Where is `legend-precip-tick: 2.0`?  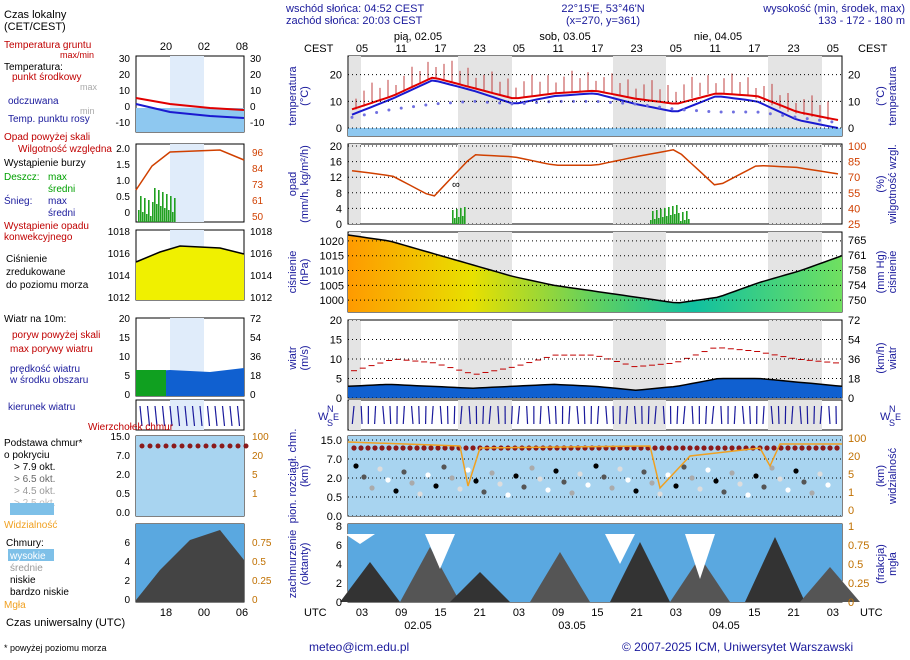
legend-precip-tick: 2.0 is located at coordinates (123, 149).